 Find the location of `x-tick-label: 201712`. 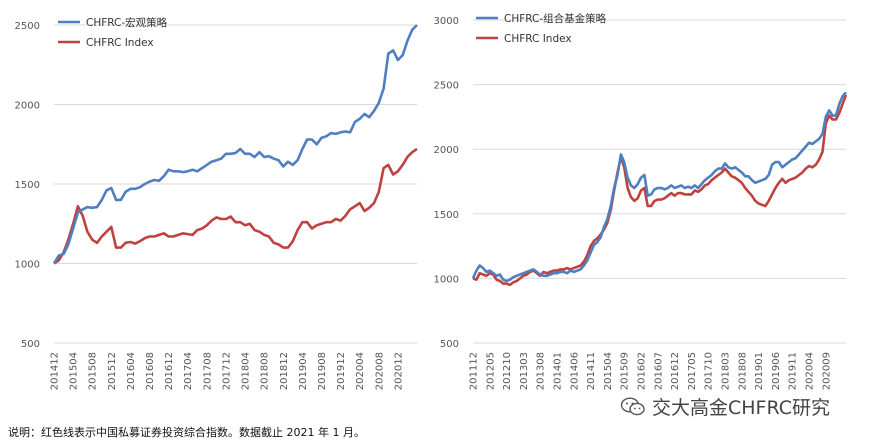

x-tick-label: 201712 is located at coordinates (226, 371).